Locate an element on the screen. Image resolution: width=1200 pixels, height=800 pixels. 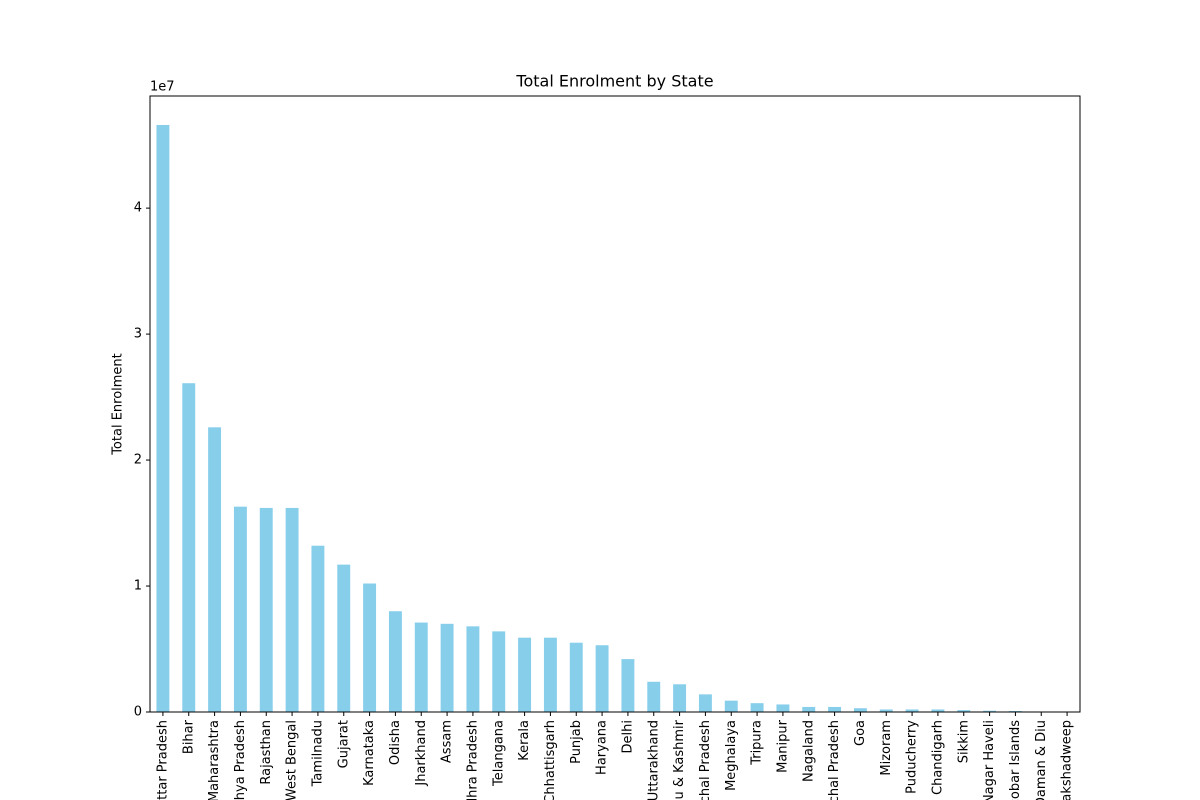
y-tick-label: 0 is located at coordinates (138, 712).